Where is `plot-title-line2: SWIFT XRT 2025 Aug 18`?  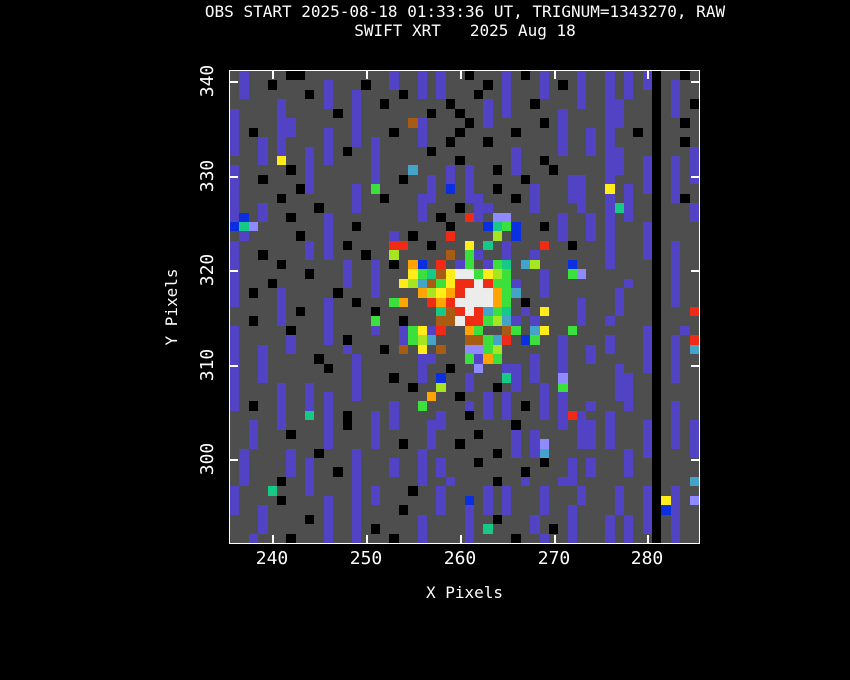
plot-title-line2: SWIFT XRT 2025 Aug 18 is located at coordinates (465, 30).